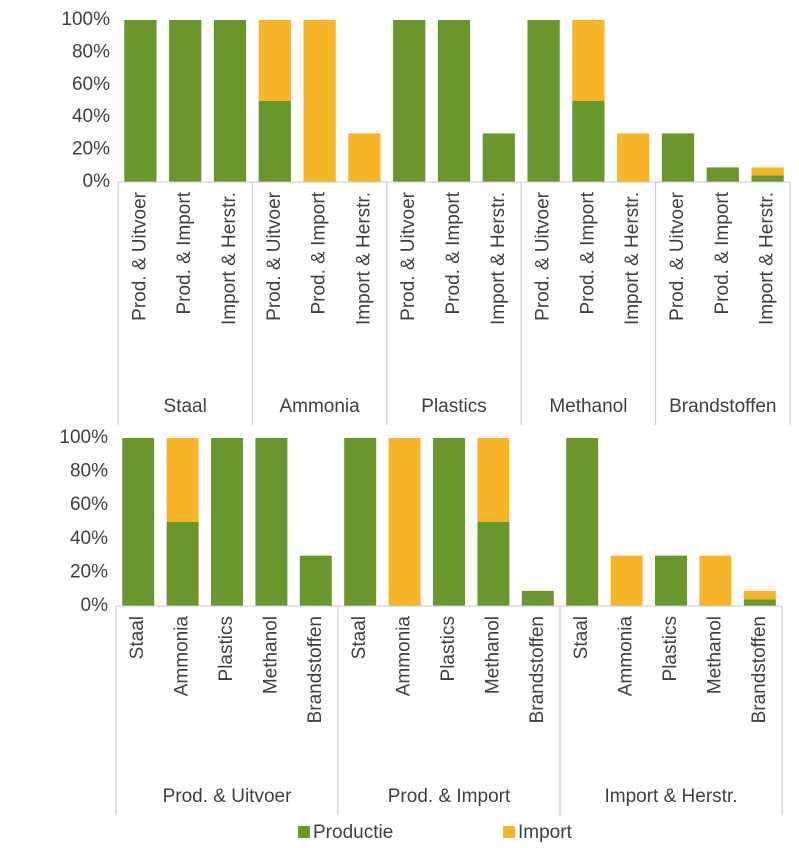 The width and height of the screenshot is (799, 848). What do you see at coordinates (319, 406) in the screenshot?
I see `group-label: Ammonia` at bounding box center [319, 406].